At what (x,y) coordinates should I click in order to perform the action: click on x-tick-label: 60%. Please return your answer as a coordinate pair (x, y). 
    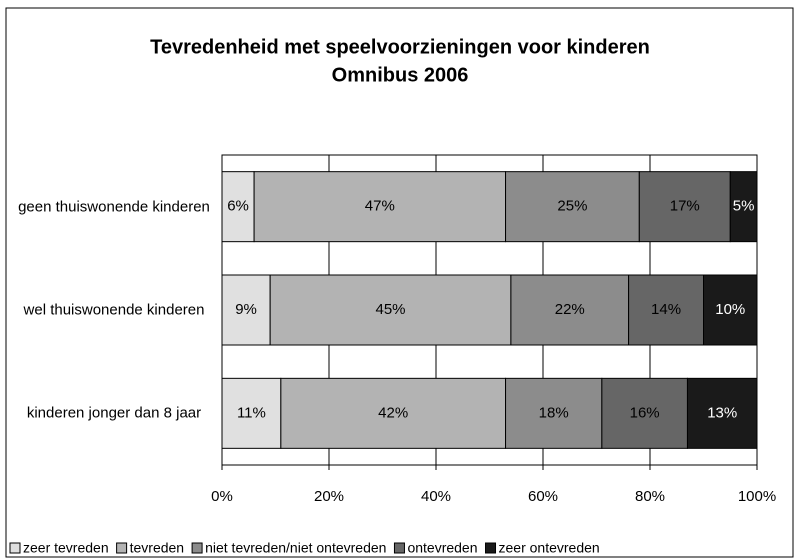
    Looking at the image, I should click on (543, 496).